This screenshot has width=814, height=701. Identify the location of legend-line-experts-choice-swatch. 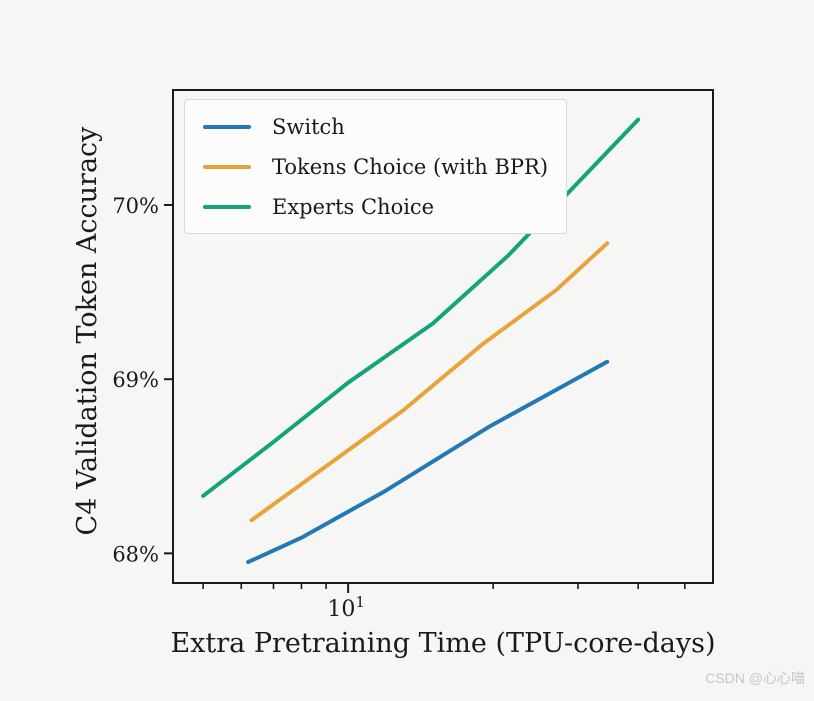
(227, 206).